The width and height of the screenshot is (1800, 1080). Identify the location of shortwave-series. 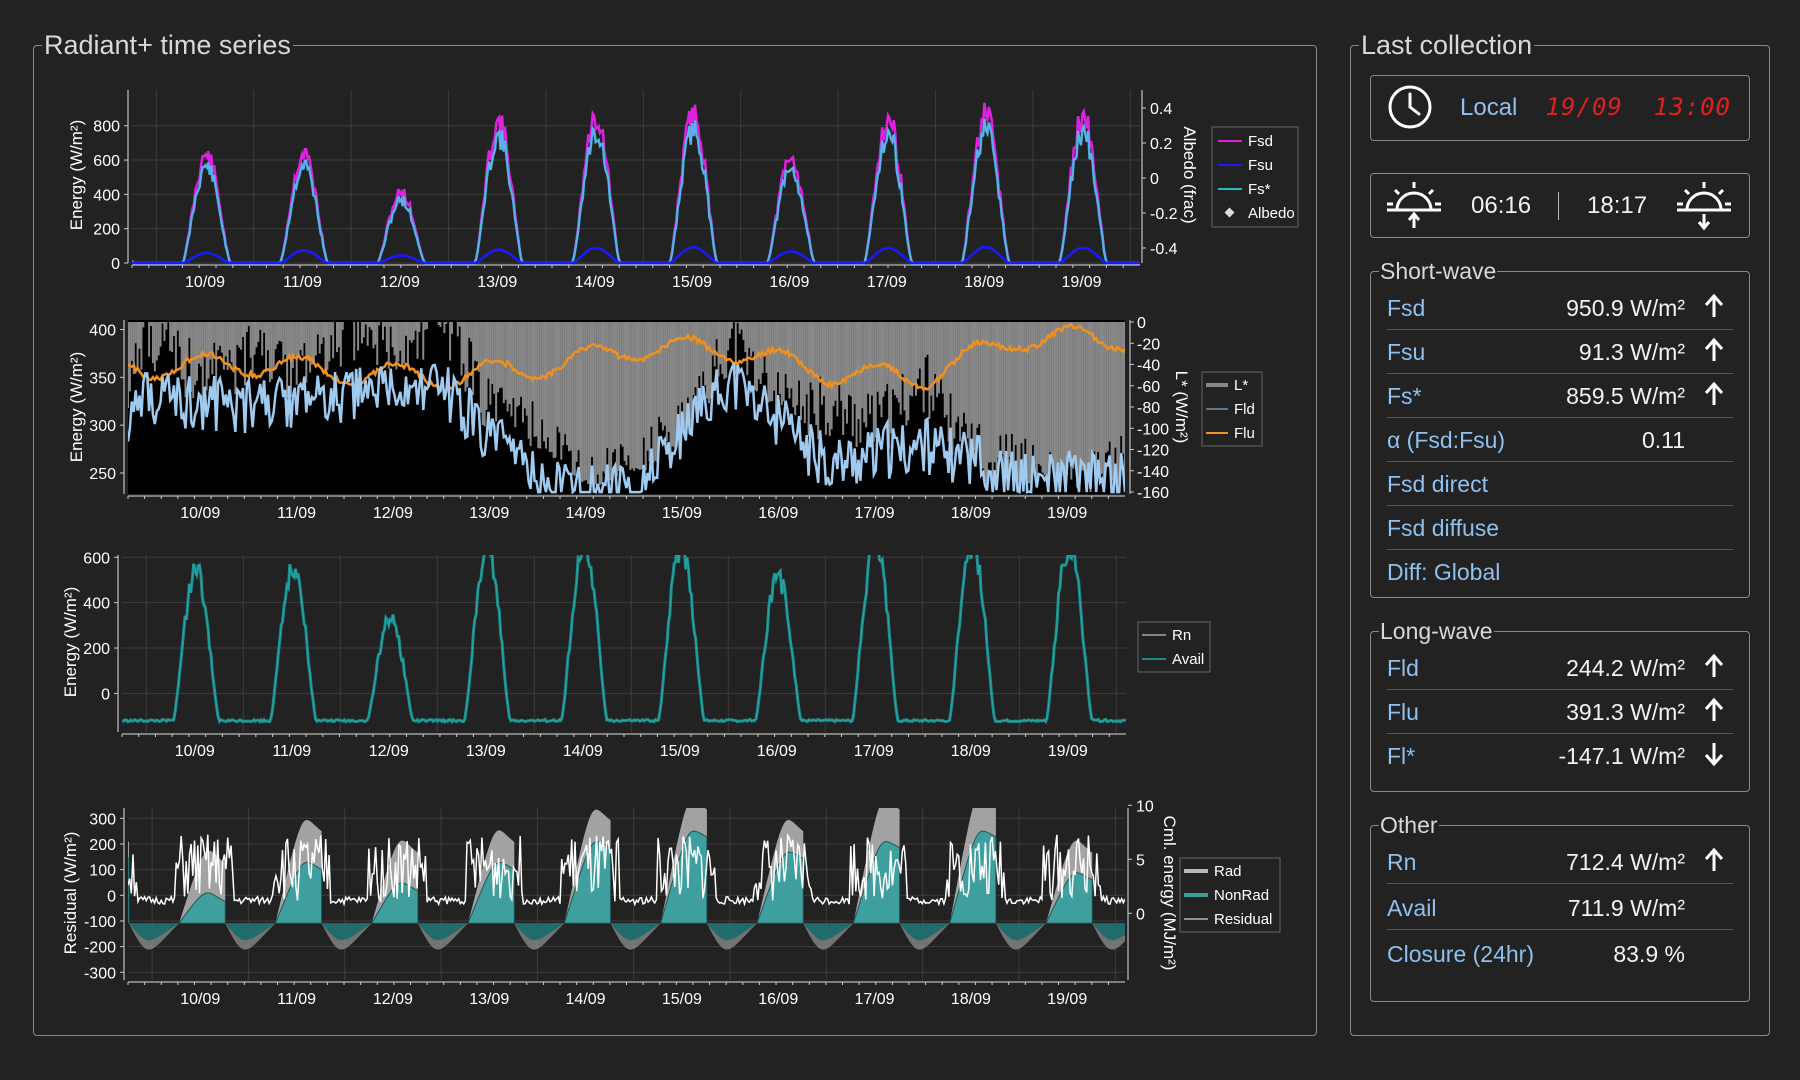
(636, 183).